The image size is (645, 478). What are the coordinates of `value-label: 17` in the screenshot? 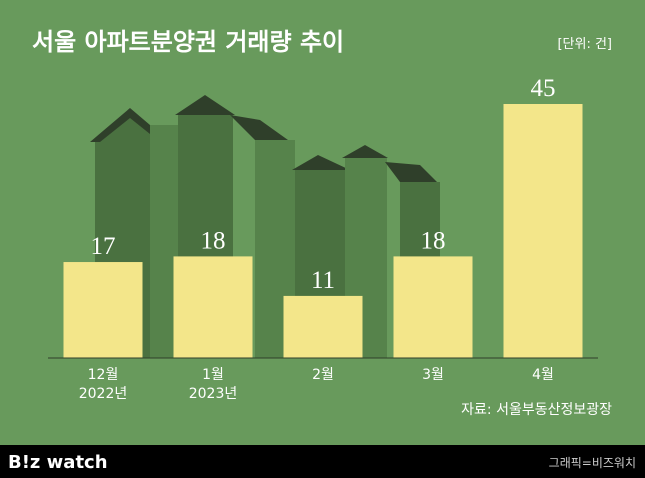 It's located at (103, 246).